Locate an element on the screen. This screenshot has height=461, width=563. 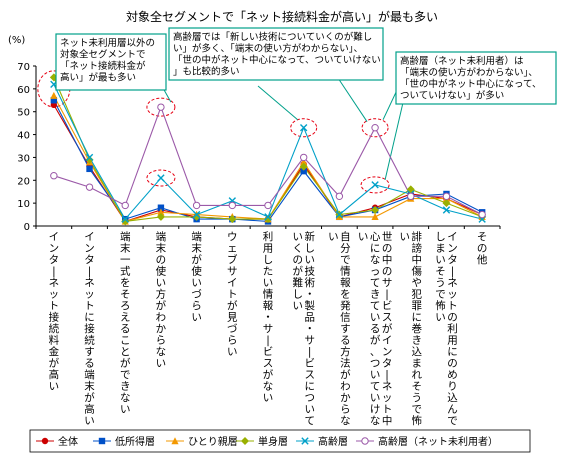
y-axis-unit: (%) is located at coordinates (16, 40).